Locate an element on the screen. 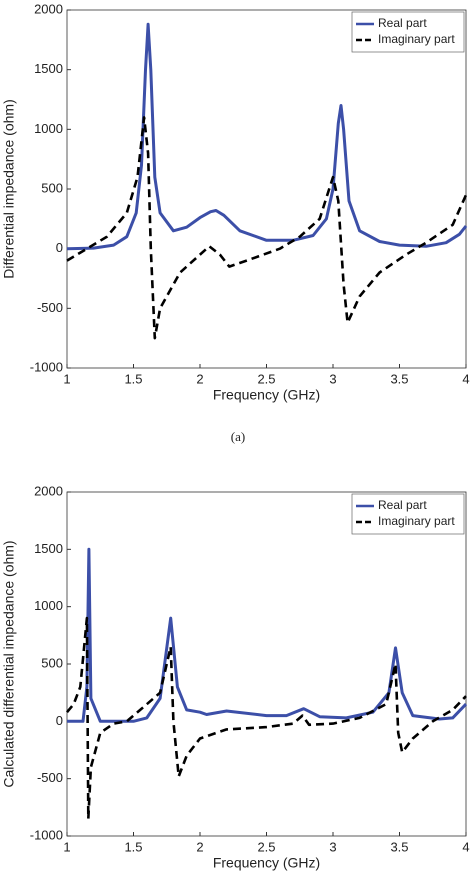 This screenshot has height=882, width=474. y-axis-label: Differential impedance (ohm) is located at coordinates (9, 189).